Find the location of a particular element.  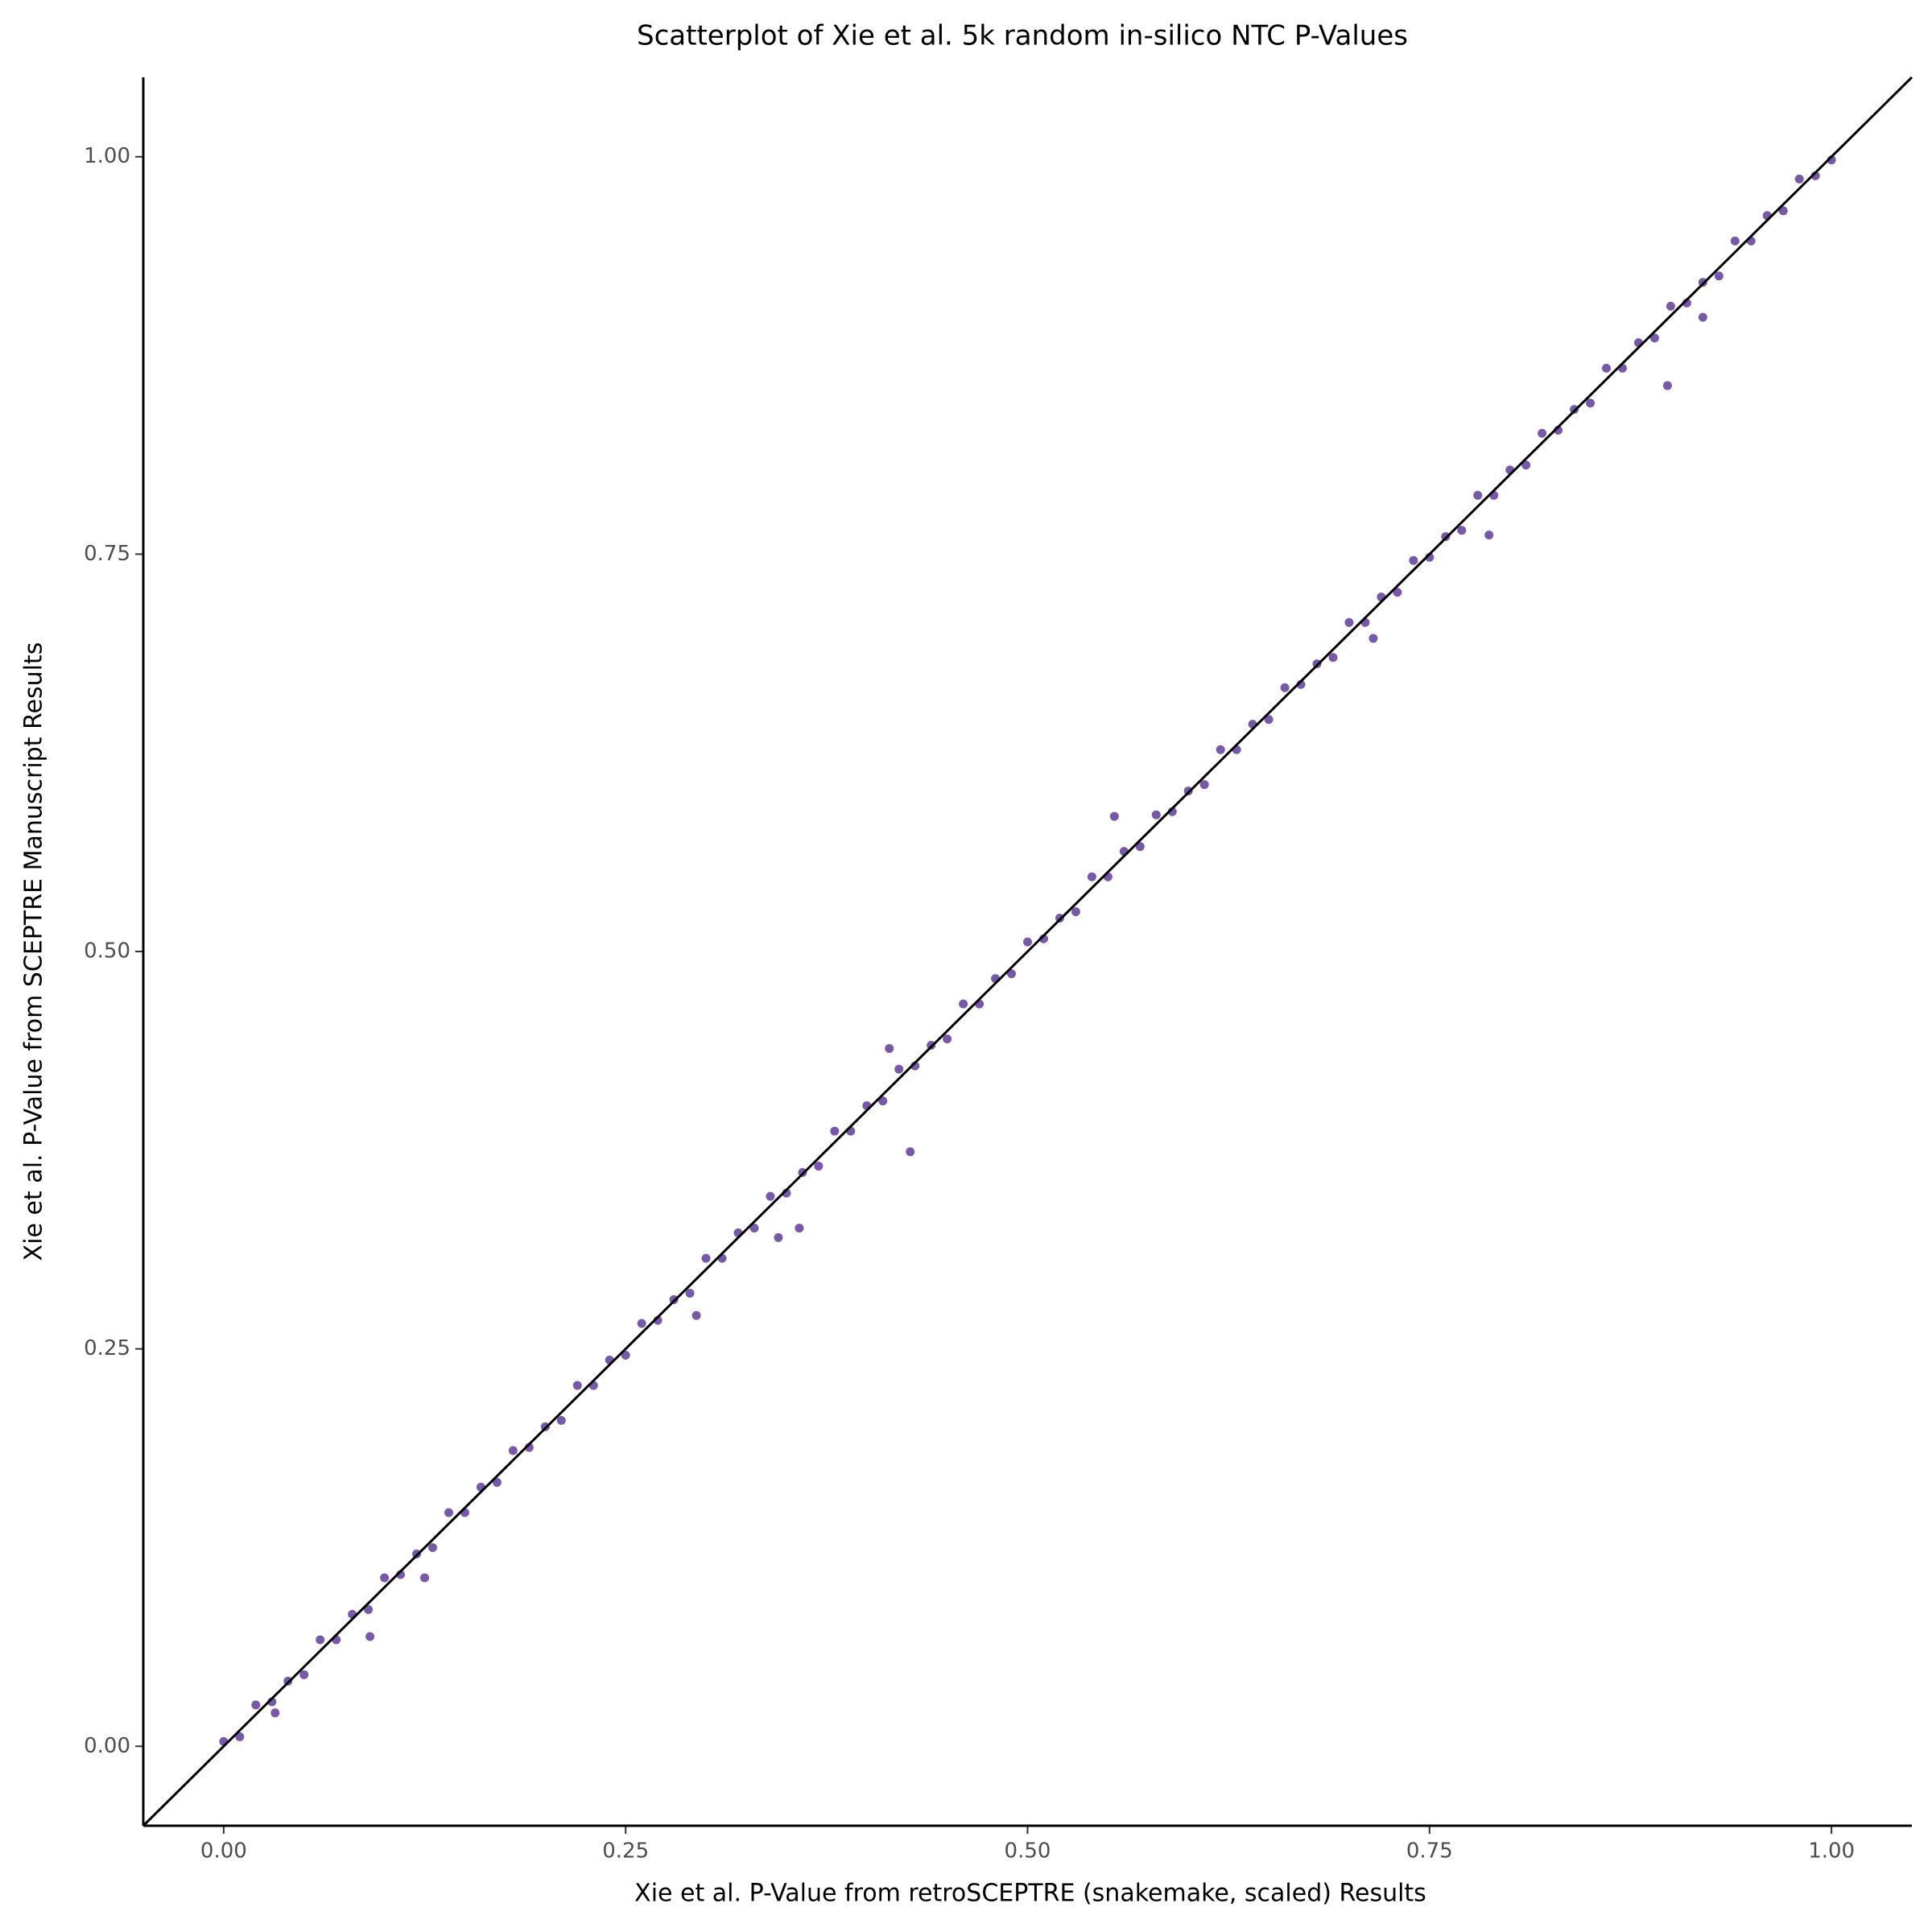

x-tick-label: 1.00 is located at coordinates (1831, 1851).